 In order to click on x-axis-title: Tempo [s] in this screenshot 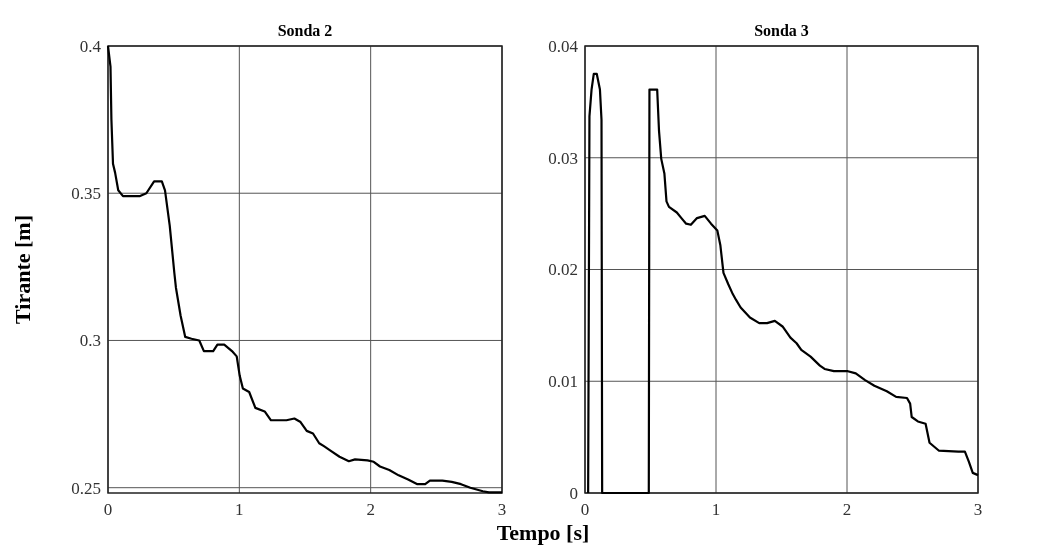, I will do `click(543, 532)`.